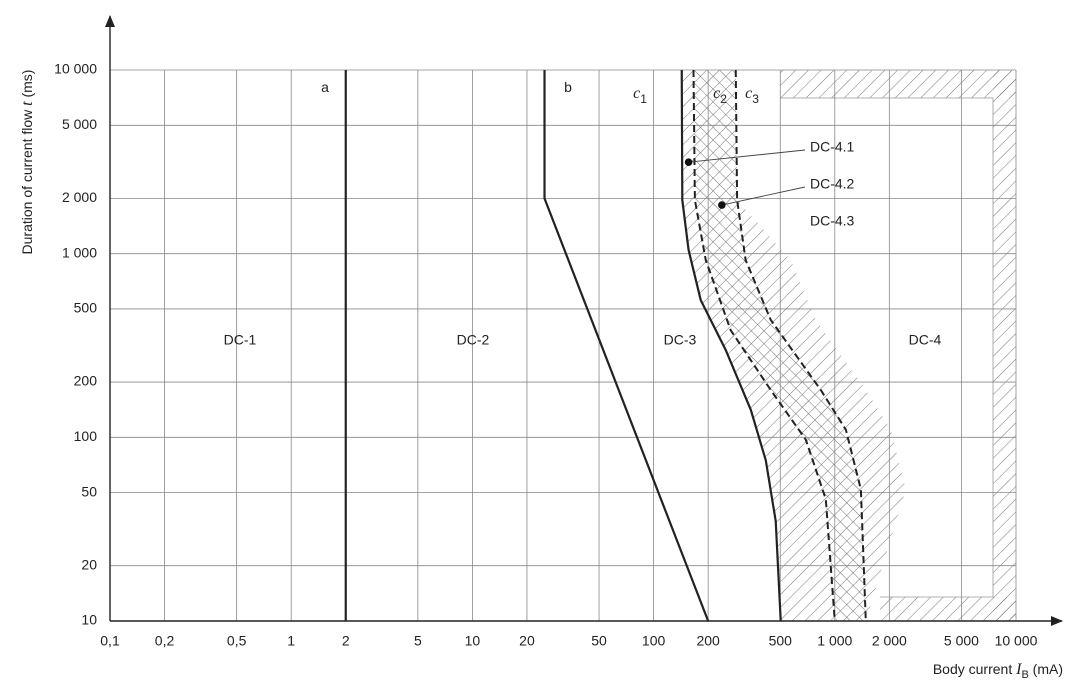 The image size is (1078, 692). What do you see at coordinates (165, 641) in the screenshot?
I see `x-tick-label: 0,2` at bounding box center [165, 641].